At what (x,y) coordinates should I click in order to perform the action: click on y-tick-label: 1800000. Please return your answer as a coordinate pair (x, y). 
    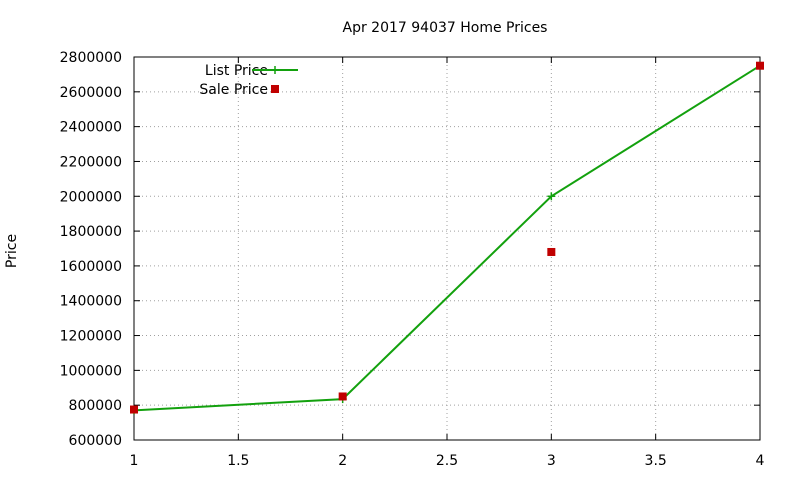
    Looking at the image, I should click on (91, 232).